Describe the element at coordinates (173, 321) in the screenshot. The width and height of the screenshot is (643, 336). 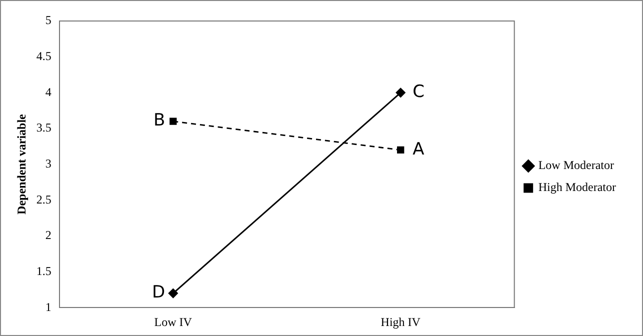
I see `x-tick-label: Low IV` at that location.